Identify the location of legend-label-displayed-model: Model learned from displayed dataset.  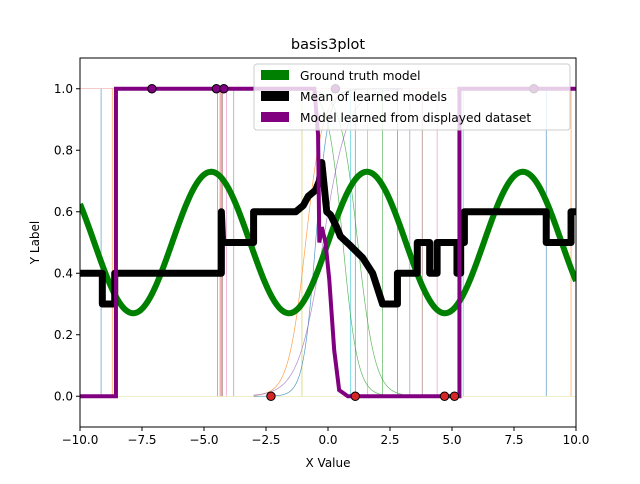
(415, 118).